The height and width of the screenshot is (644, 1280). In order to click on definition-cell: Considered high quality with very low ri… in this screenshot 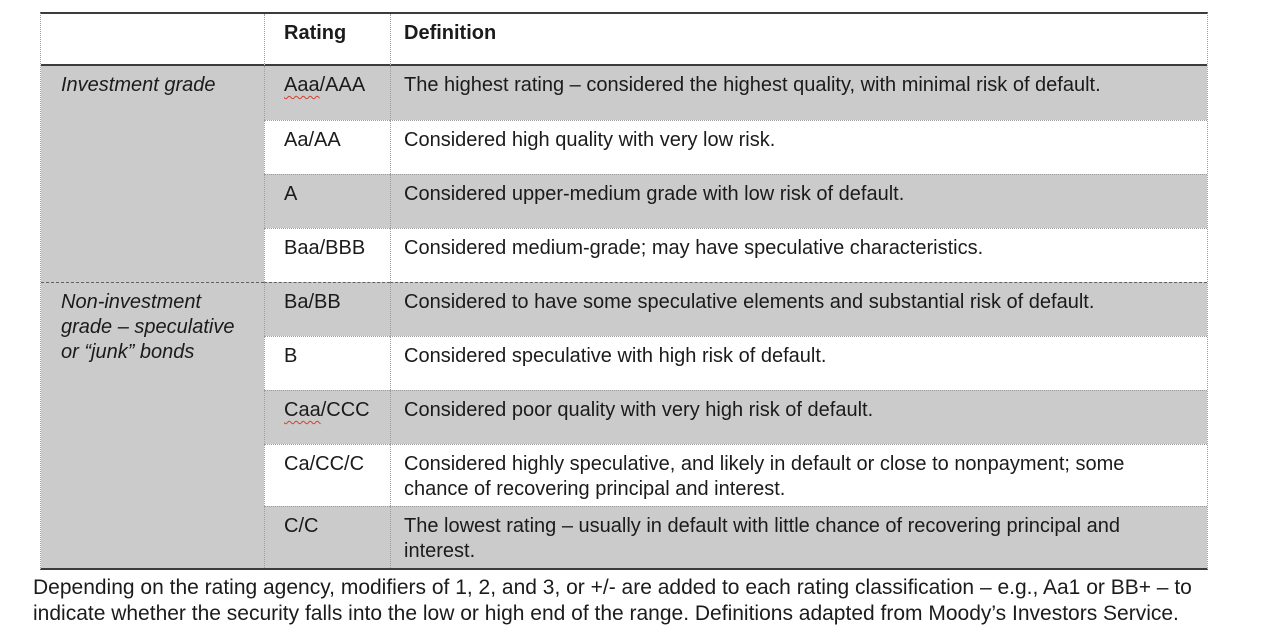, I will do `click(798, 147)`.